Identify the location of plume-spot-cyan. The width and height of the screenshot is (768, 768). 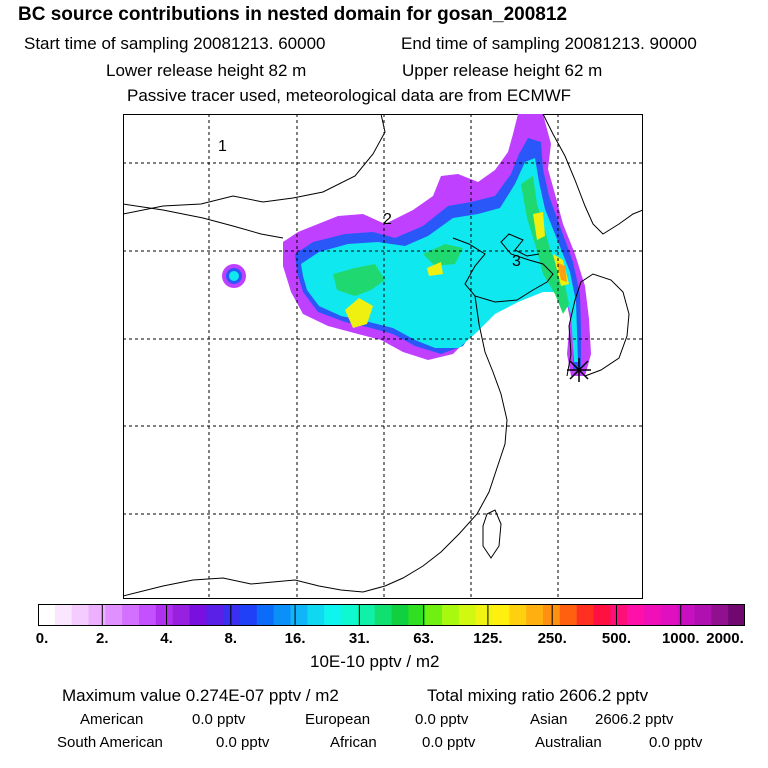
(234, 276).